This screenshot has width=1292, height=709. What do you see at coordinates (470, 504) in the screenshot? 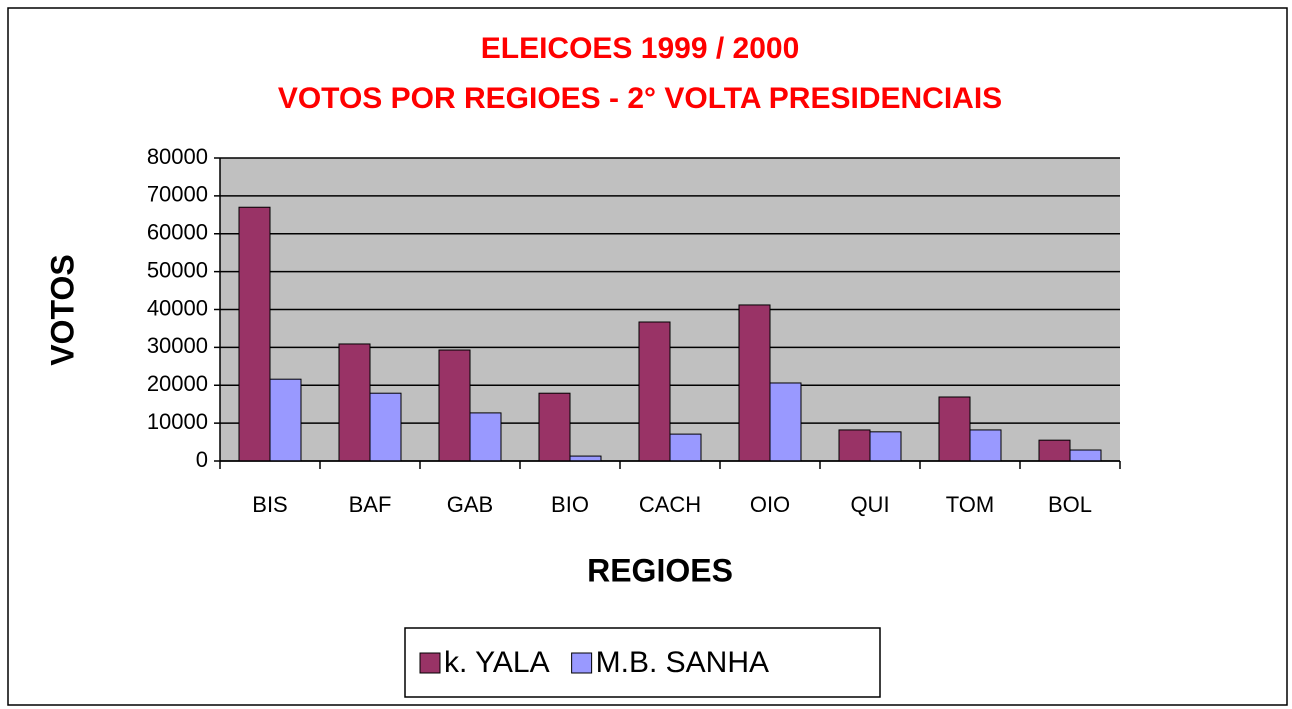
I see `x-tick-label: GAB` at bounding box center [470, 504].